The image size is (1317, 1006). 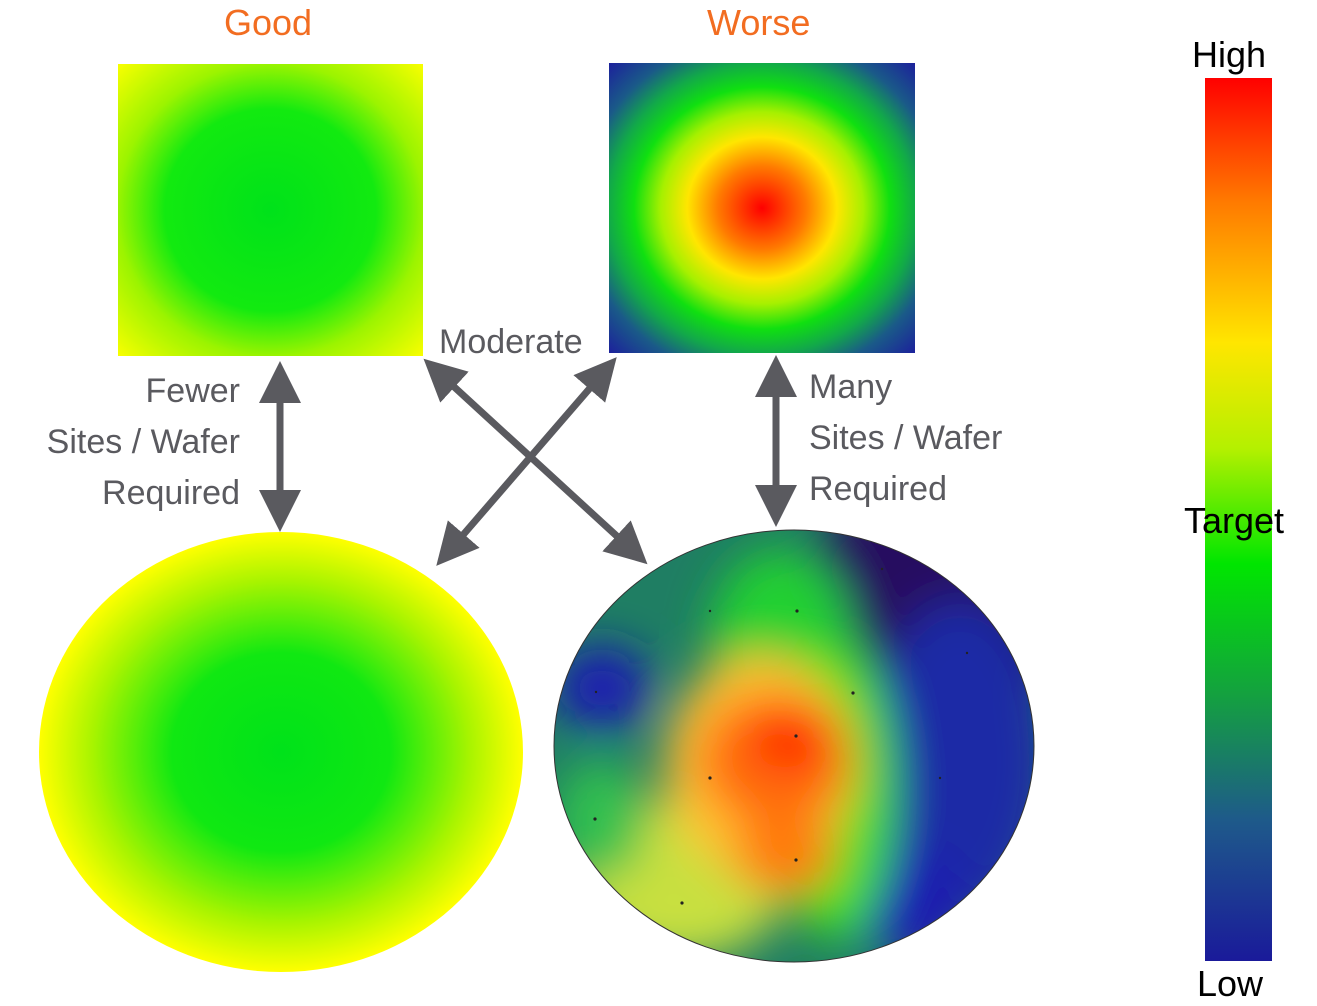 I want to click on color-scale-bar, so click(x=1238, y=519).